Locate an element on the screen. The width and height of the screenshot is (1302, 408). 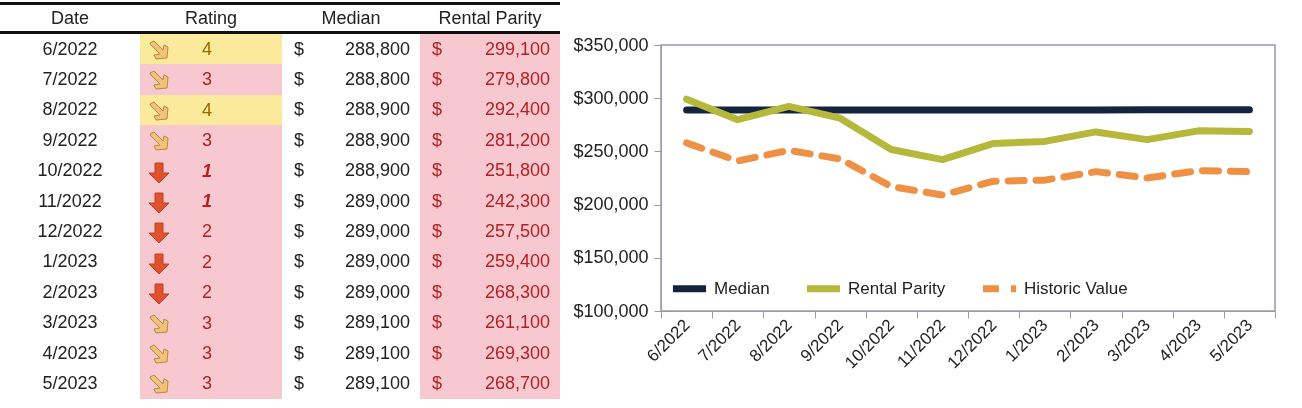
legend-label: Median is located at coordinates (742, 288).